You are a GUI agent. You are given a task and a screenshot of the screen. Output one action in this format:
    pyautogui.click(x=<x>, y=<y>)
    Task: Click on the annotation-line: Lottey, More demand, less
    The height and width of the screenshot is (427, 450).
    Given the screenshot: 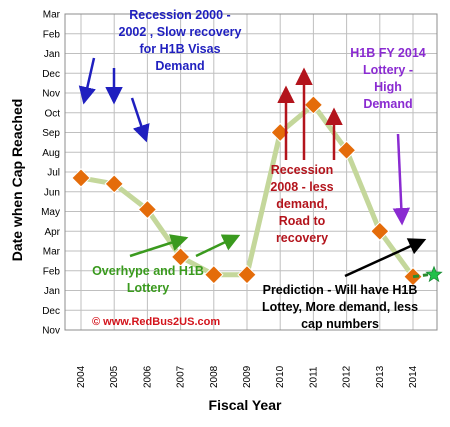 What is the action you would take?
    pyautogui.click(x=340, y=307)
    